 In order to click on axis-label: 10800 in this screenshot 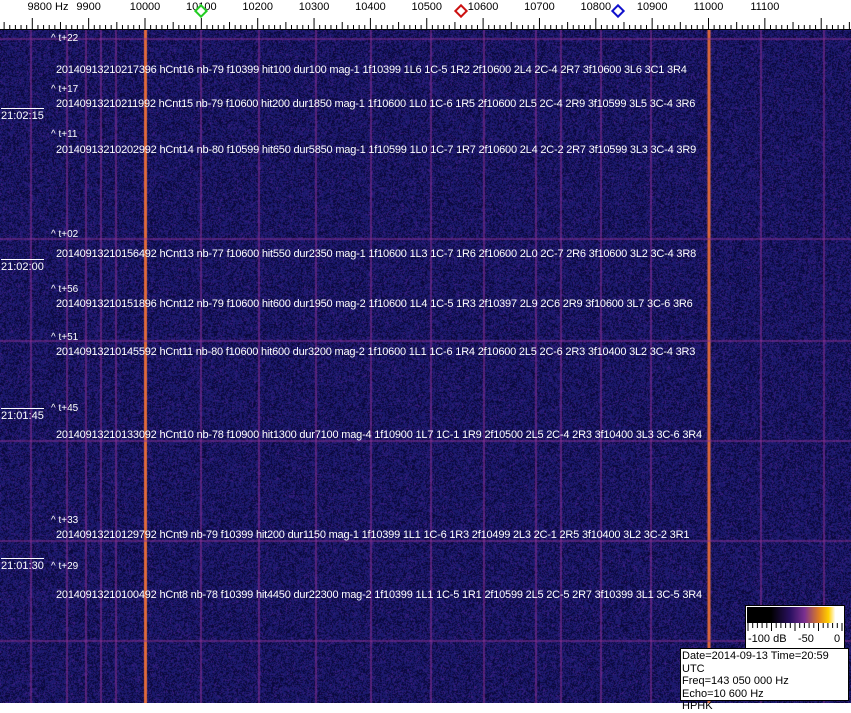, I will do `click(596, 7)`.